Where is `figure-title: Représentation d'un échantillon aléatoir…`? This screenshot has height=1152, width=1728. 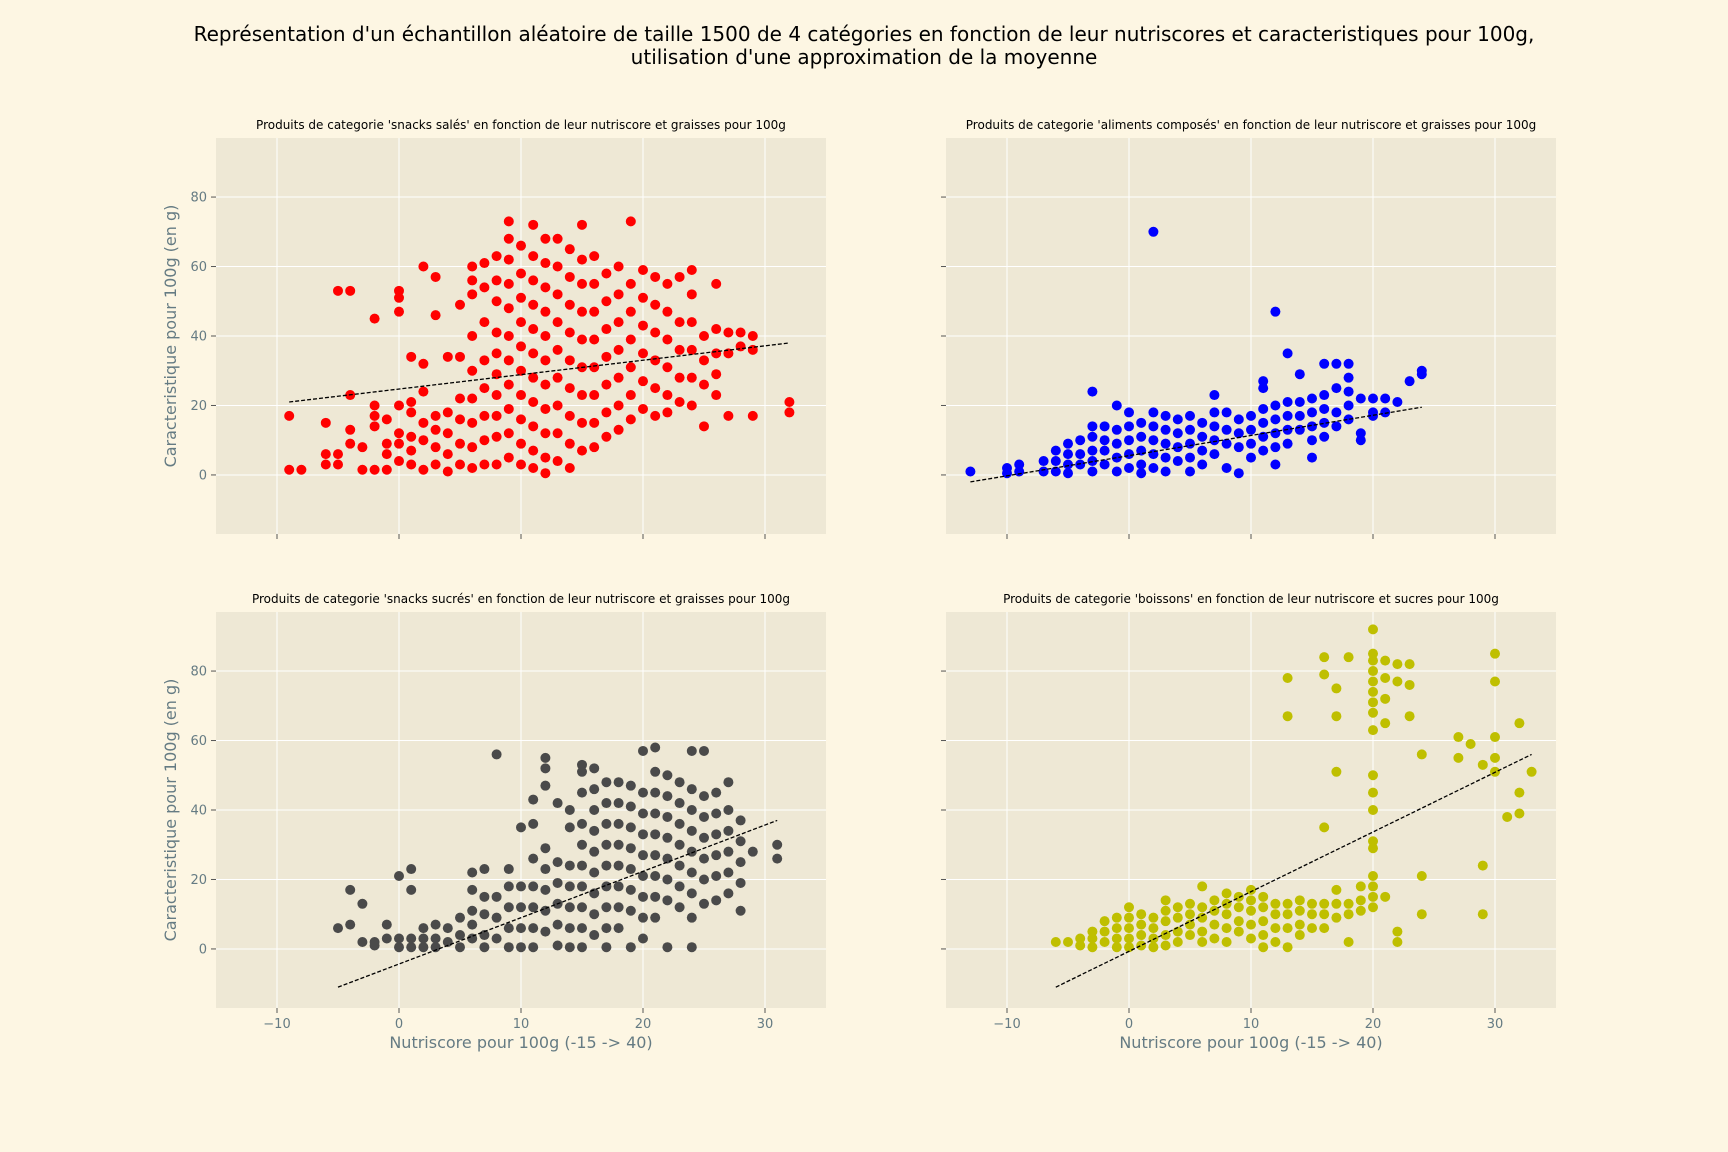 figure-title: Représentation d'un échantillon aléatoir… is located at coordinates (864, 34).